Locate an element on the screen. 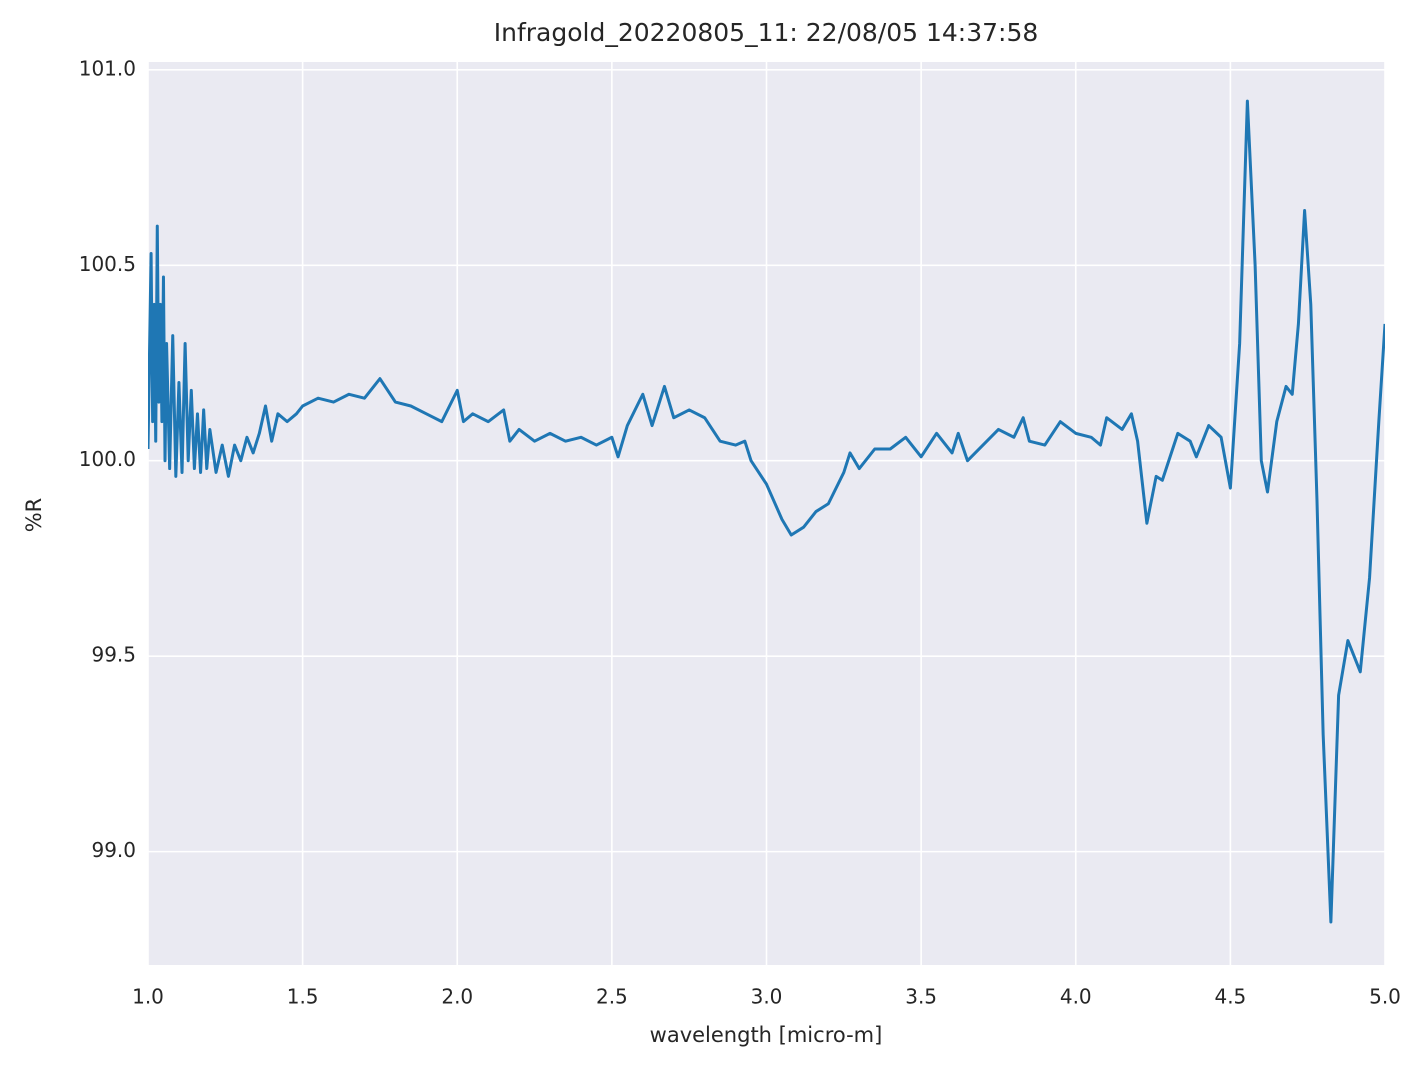 The image size is (1425, 1069). x-axis-label: wavelength [micro-m] is located at coordinates (766, 1035).